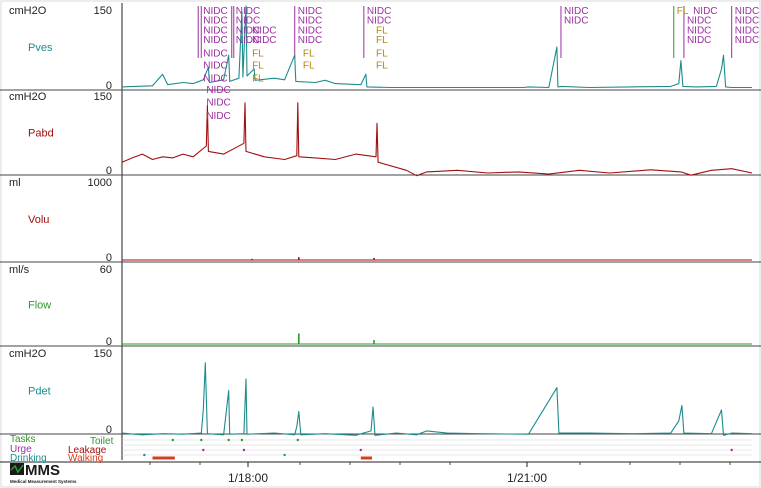 Image resolution: width=761 pixels, height=488 pixels. What do you see at coordinates (437, 399) in the screenshot?
I see `trace-pdet` at bounding box center [437, 399].